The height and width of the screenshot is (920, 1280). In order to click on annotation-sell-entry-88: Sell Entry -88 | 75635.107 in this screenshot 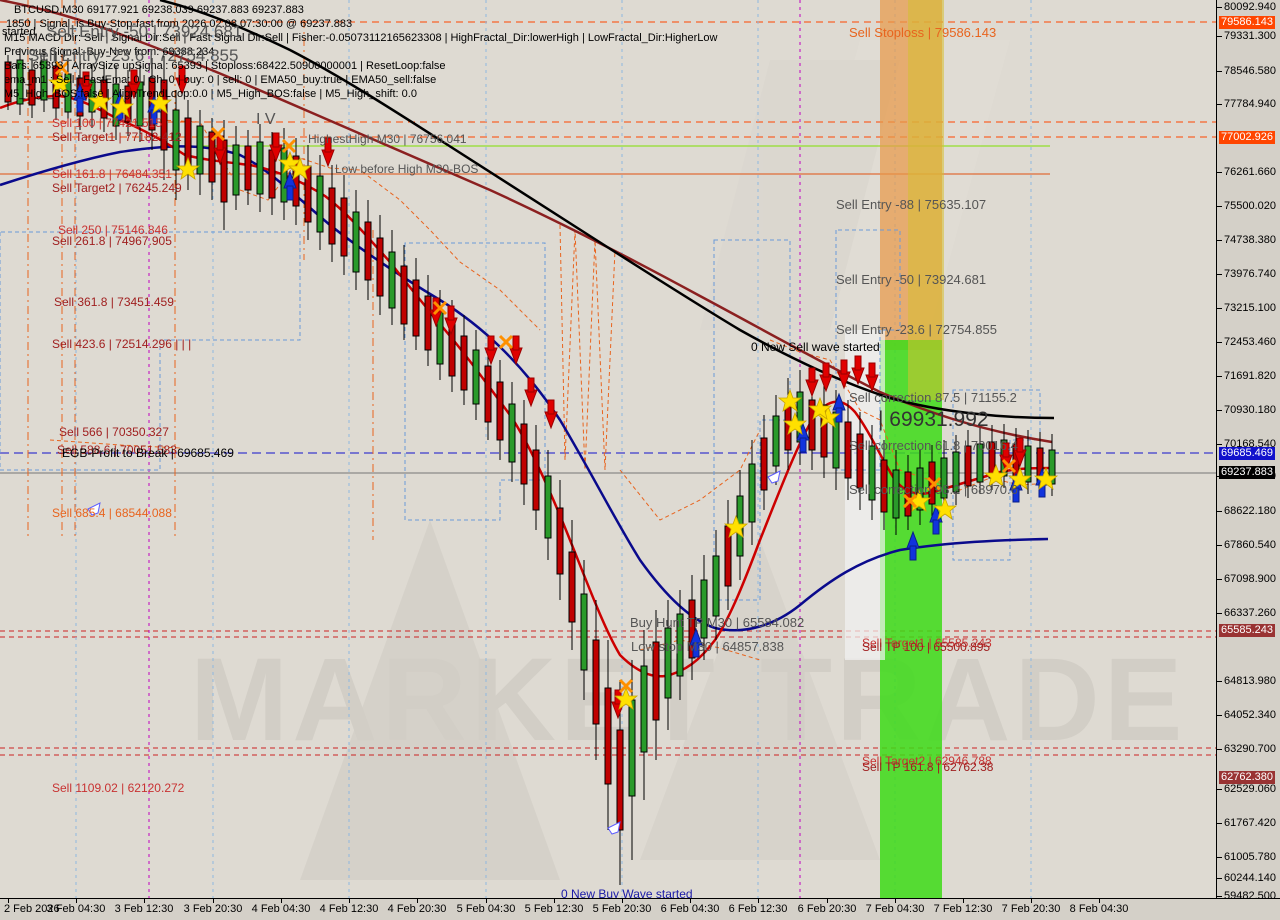, I will do `click(911, 204)`.